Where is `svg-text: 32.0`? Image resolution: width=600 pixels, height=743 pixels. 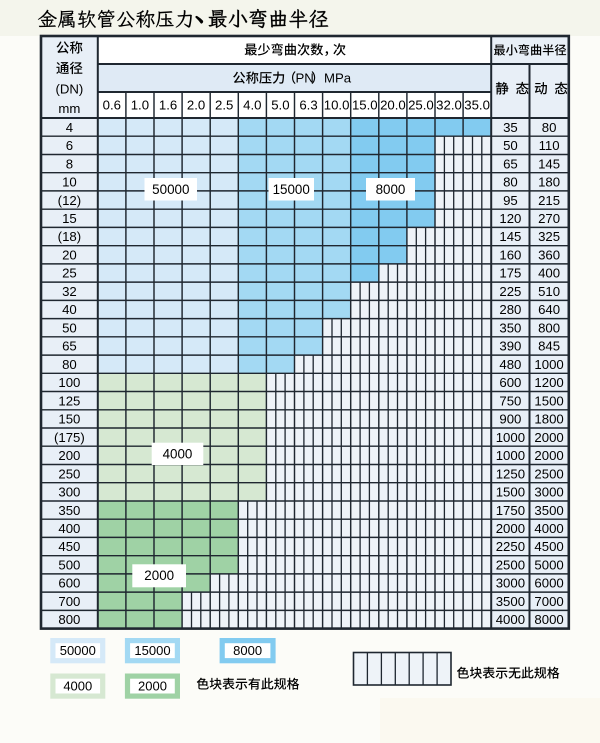
svg-text: 32.0 is located at coordinates (449, 105).